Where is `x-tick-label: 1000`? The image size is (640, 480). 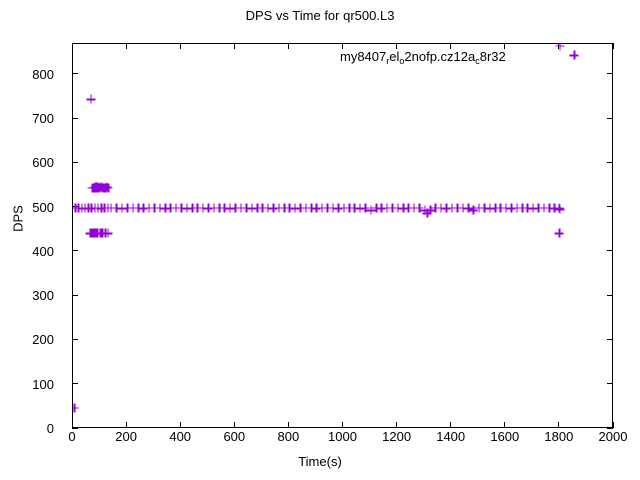 x-tick-label: 1000 is located at coordinates (342, 436).